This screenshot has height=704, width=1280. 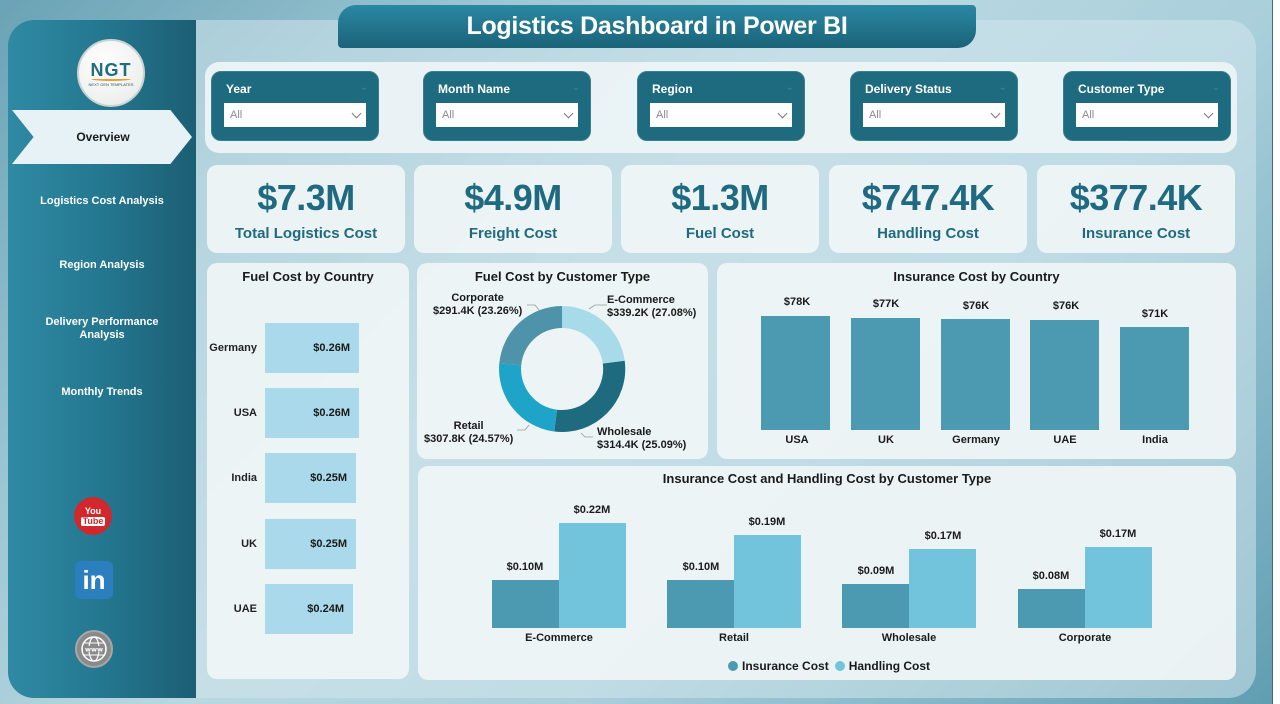 I want to click on sidebar-item-region-analysis: Region Analysis, so click(x=102, y=265).